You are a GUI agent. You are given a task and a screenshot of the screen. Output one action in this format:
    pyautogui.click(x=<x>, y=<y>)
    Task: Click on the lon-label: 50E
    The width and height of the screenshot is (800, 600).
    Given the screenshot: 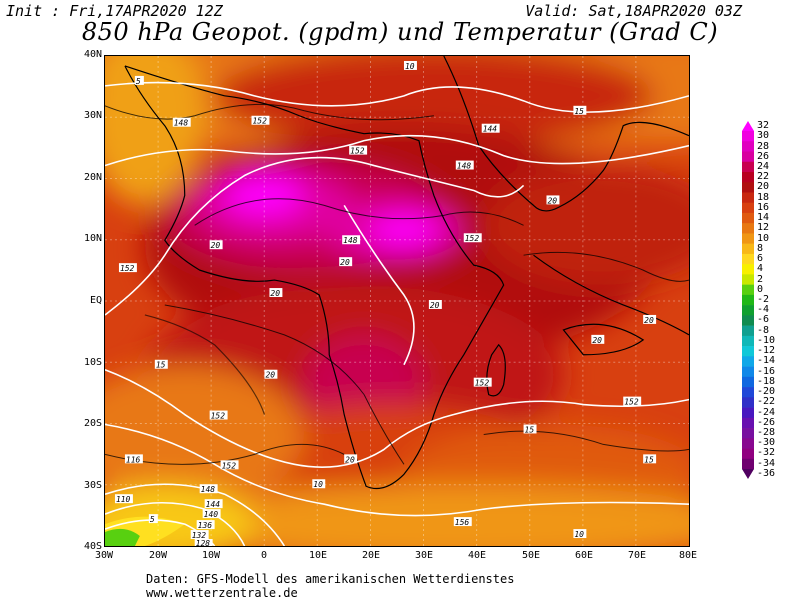 What is the action you would take?
    pyautogui.click(x=531, y=555)
    